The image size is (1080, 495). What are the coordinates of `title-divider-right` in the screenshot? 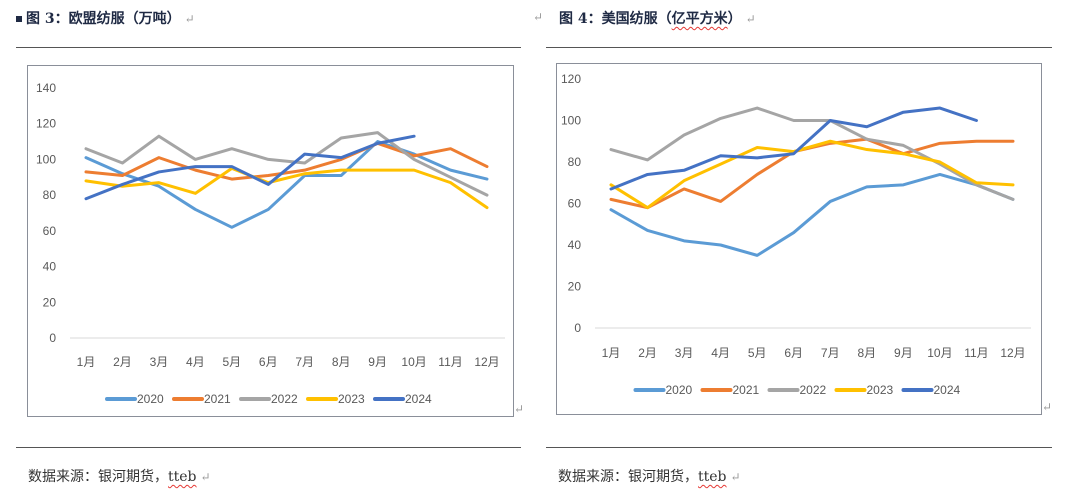 It's located at (799, 47).